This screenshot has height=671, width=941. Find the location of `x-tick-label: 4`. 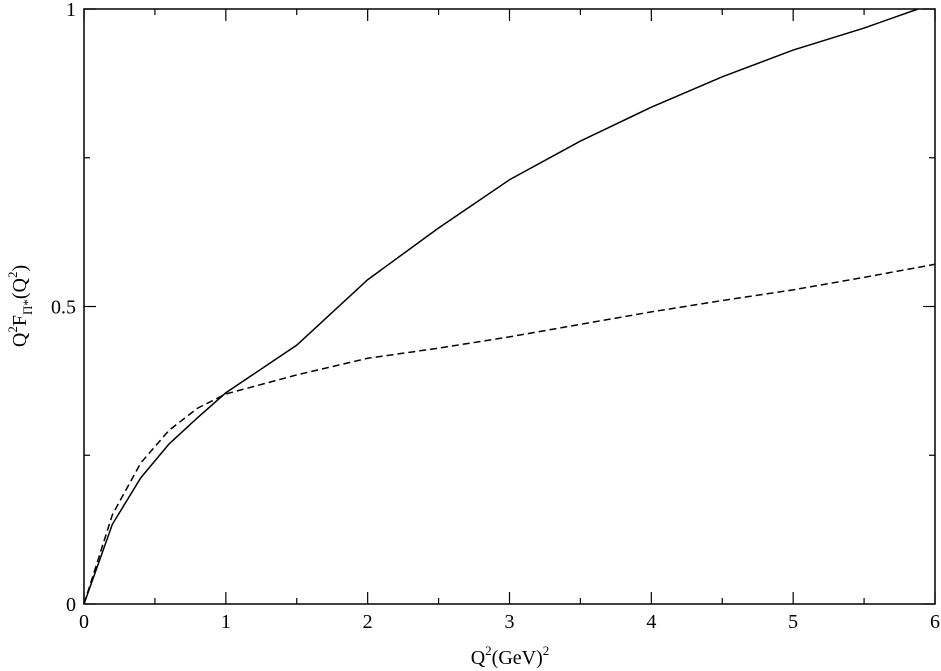

x-tick-label: 4 is located at coordinates (651, 622).